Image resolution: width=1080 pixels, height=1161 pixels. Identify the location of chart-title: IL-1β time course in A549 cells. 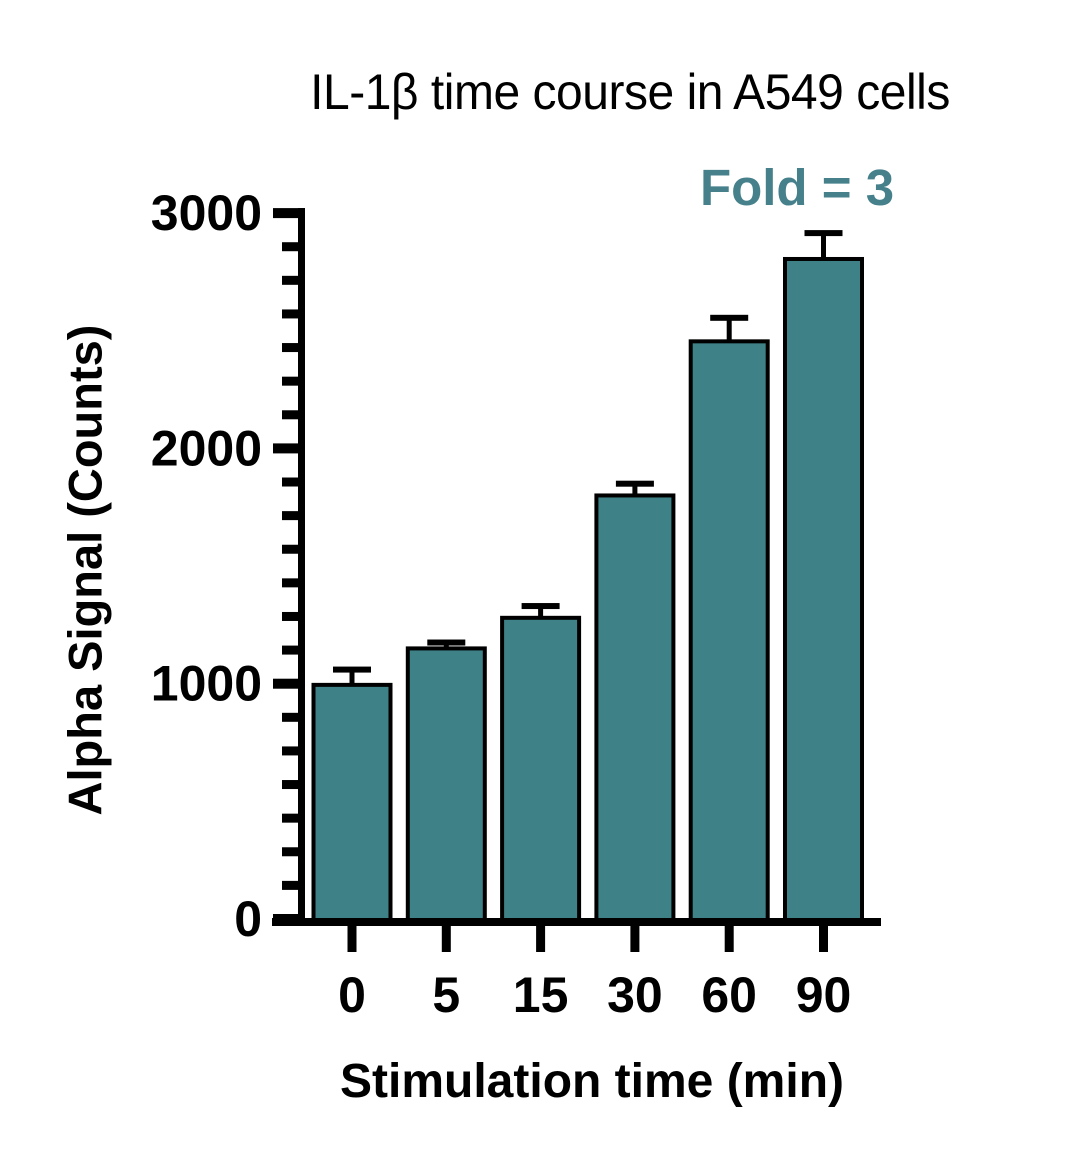
(630, 92).